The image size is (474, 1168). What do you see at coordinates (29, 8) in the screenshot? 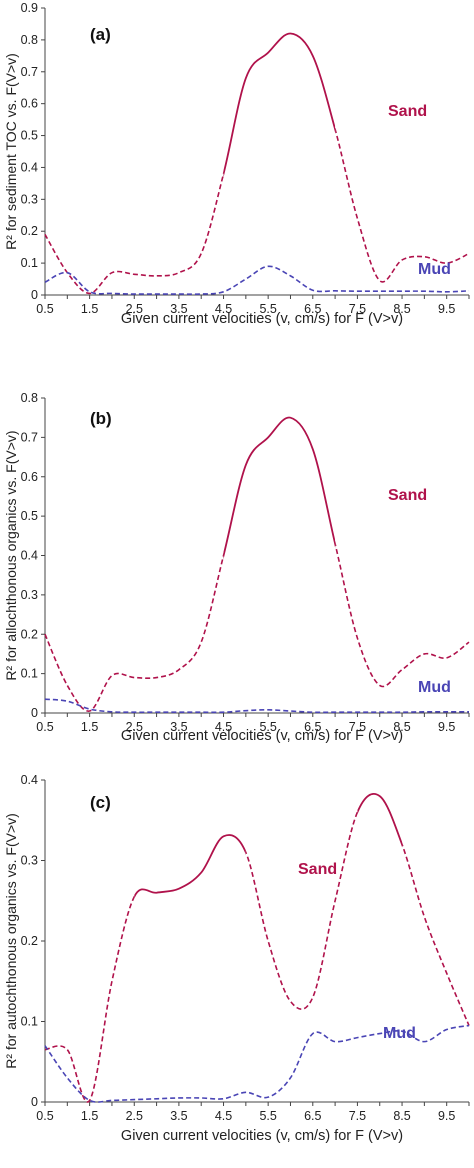
I see `y-tick-label: 0.9` at bounding box center [29, 8].